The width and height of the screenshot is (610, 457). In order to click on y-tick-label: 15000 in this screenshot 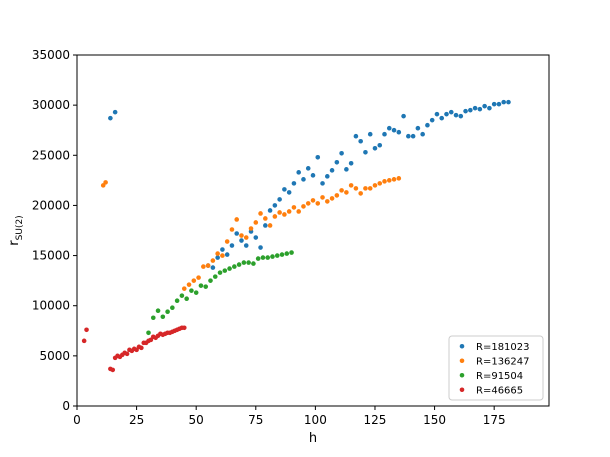, I will do `click(51, 256)`.